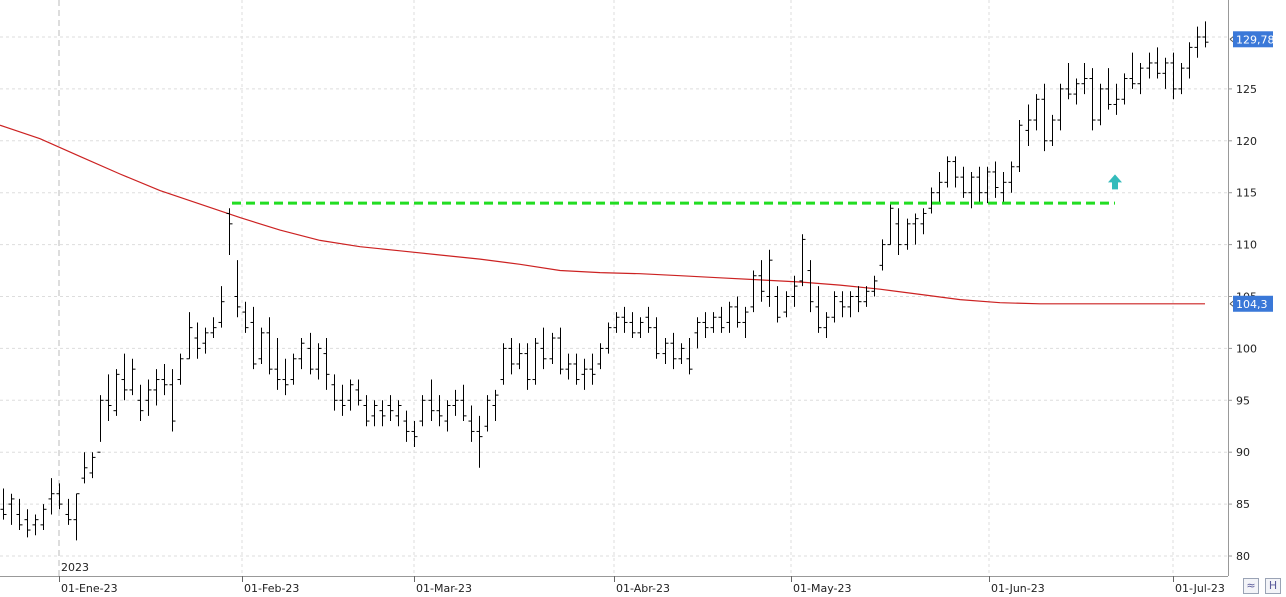  What do you see at coordinates (1246, 245) in the screenshot?
I see `y-tick-label: 110` at bounding box center [1246, 245].